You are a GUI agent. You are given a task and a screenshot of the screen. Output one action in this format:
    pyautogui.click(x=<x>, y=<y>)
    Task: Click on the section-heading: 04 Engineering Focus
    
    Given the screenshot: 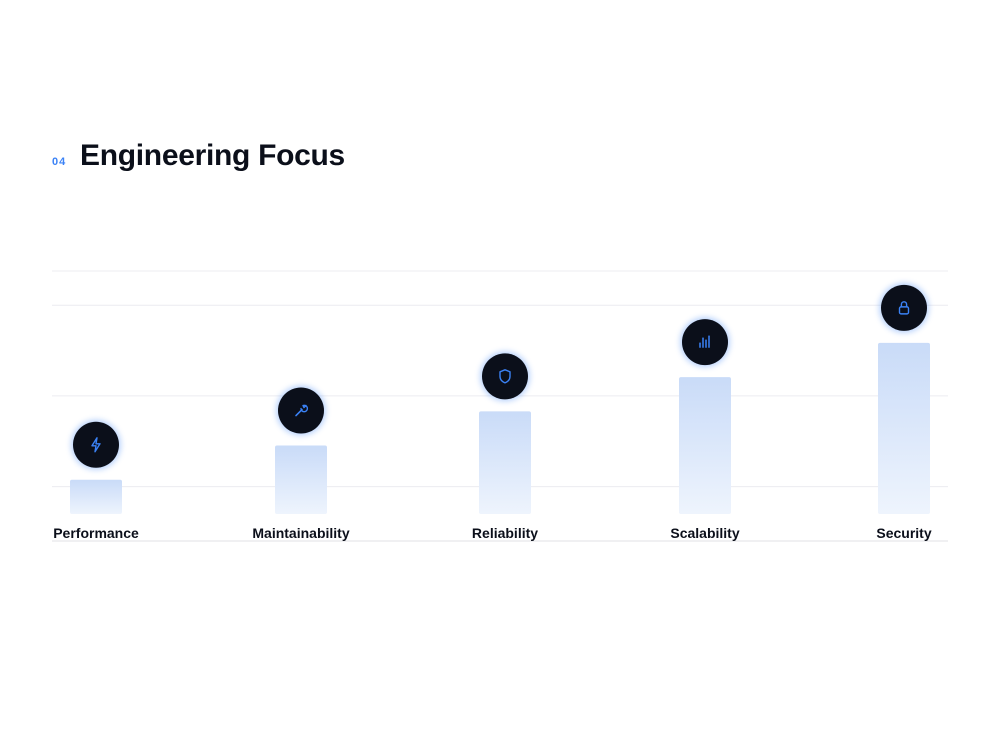 What is the action you would take?
    pyautogui.click(x=198, y=156)
    